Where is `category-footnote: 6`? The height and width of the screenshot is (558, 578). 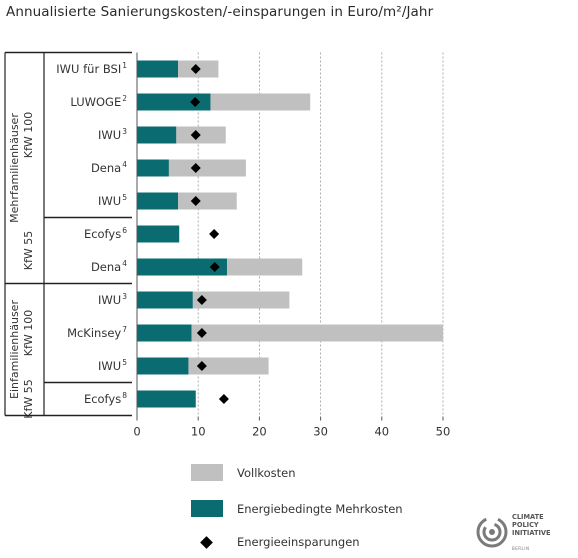
category-footnote: 6 is located at coordinates (124, 230).